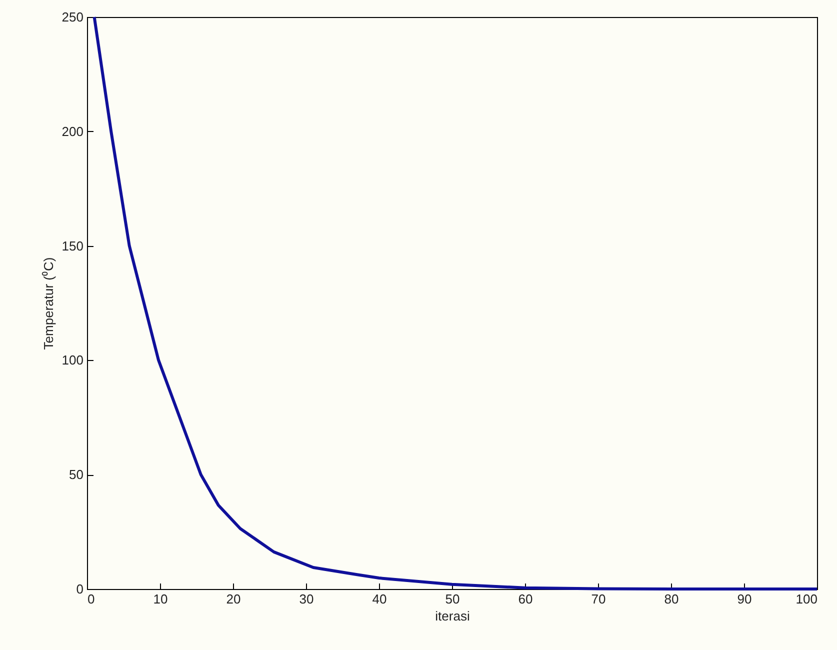  I want to click on x-tick-label: 30, so click(306, 599).